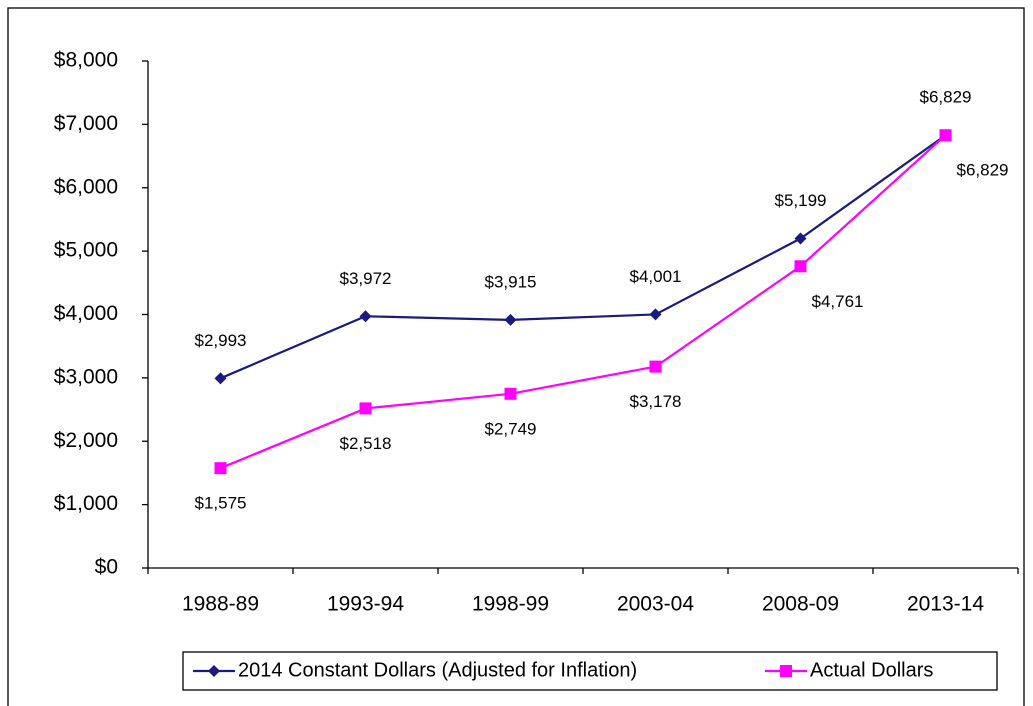 The height and width of the screenshot is (706, 1033). Describe the element at coordinates (800, 604) in the screenshot. I see `x-tick-label: 2008-09` at that location.